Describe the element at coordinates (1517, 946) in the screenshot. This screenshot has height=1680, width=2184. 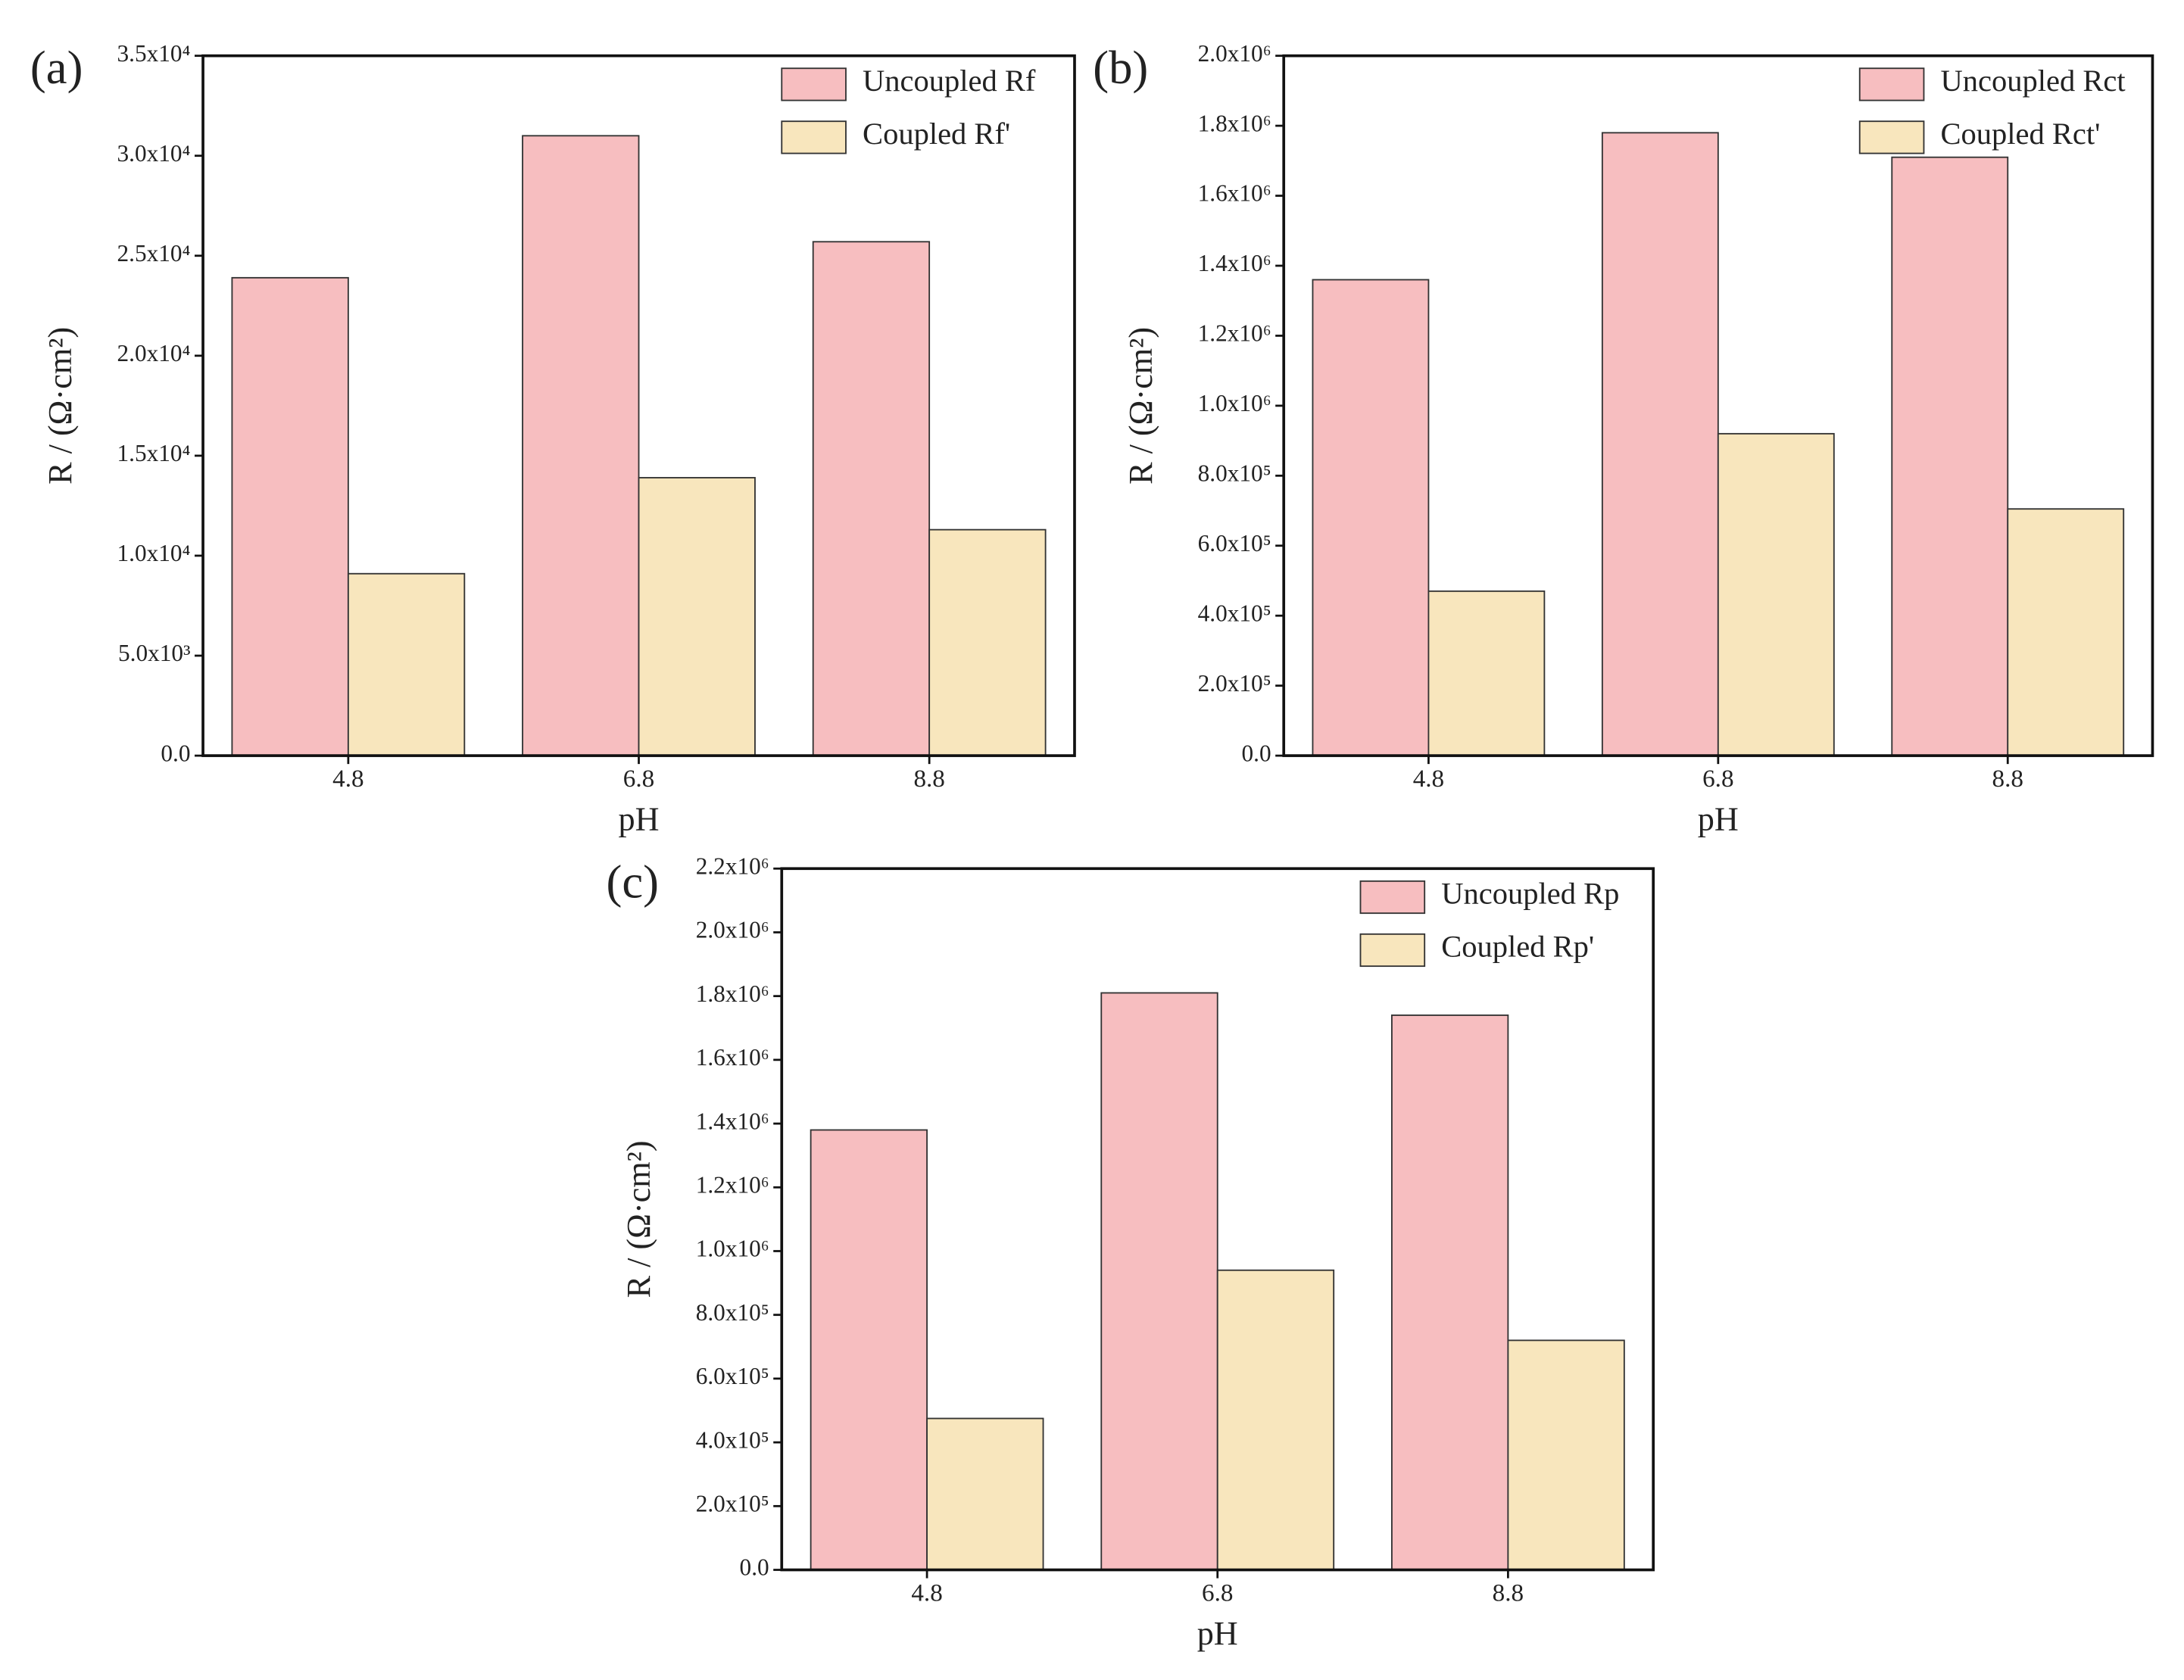
I see `legend-label: Coupled Rp'` at that location.